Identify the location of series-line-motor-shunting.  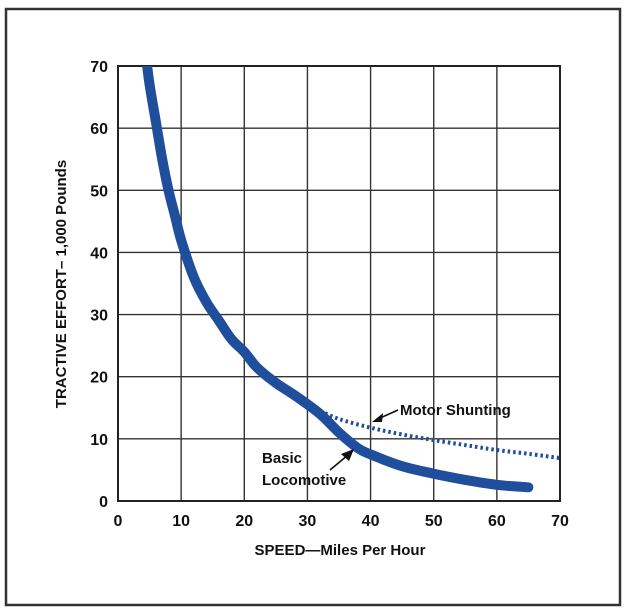
(439, 435).